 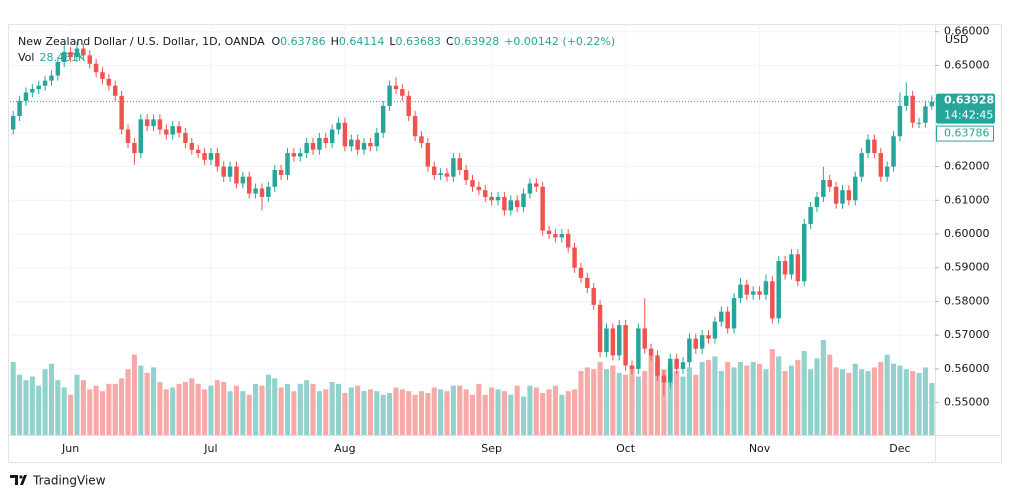 I want to click on brand-logo: TradingView, so click(x=58, y=481).